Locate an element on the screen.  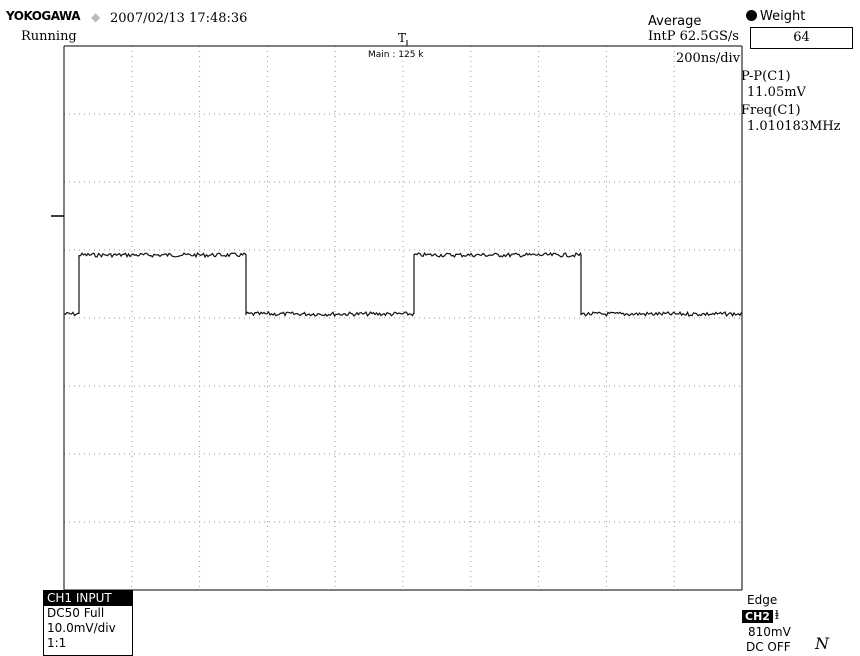
channel-info-panel: CH1 INPUT DC50 Full 10.0mV/div 1:1 is located at coordinates (88, 623).